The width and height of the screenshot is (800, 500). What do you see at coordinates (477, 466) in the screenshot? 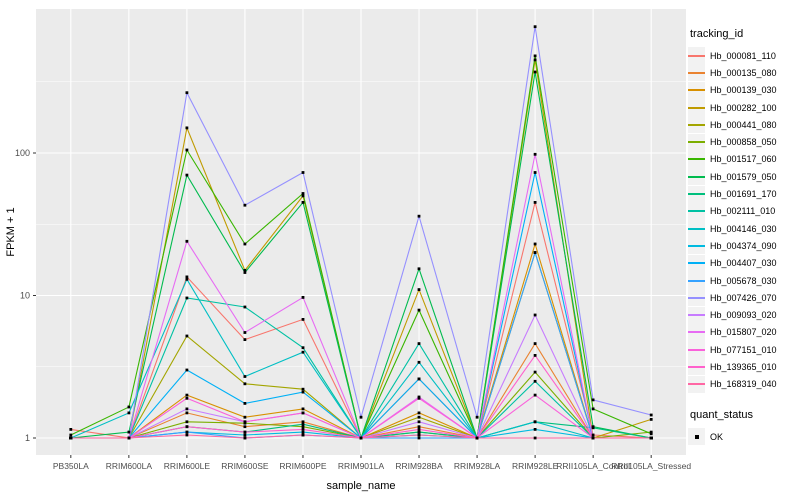
I see `x-tick-label-RRIM928LA: RRIM928LA` at bounding box center [477, 466].